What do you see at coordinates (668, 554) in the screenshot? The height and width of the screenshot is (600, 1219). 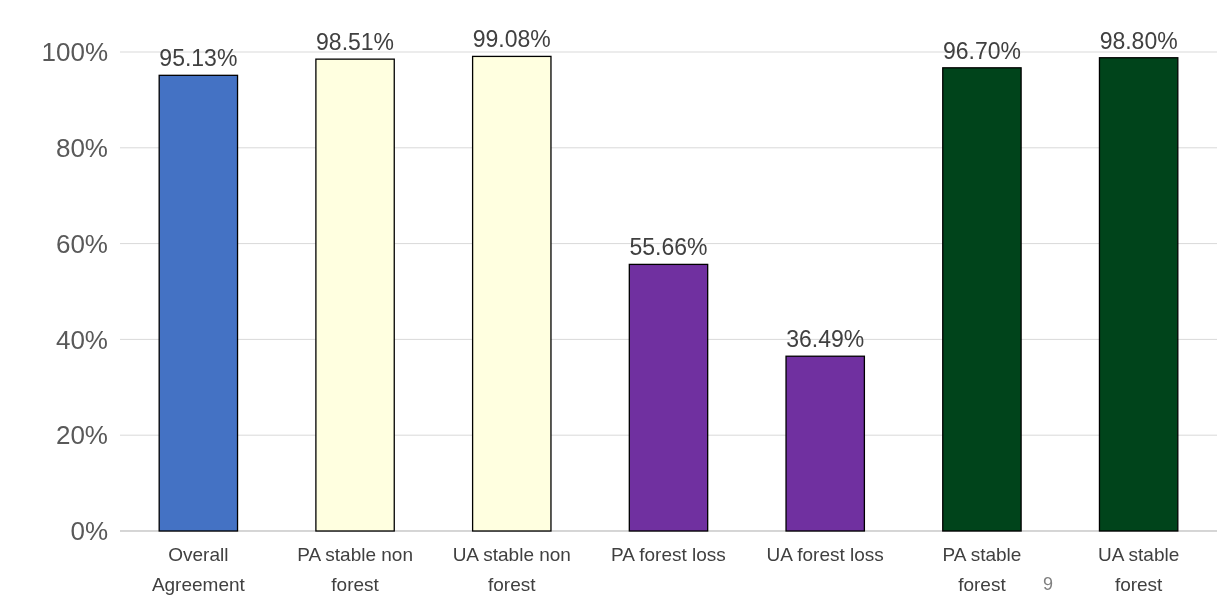 I see `x-tick-label: PA forest loss` at bounding box center [668, 554].